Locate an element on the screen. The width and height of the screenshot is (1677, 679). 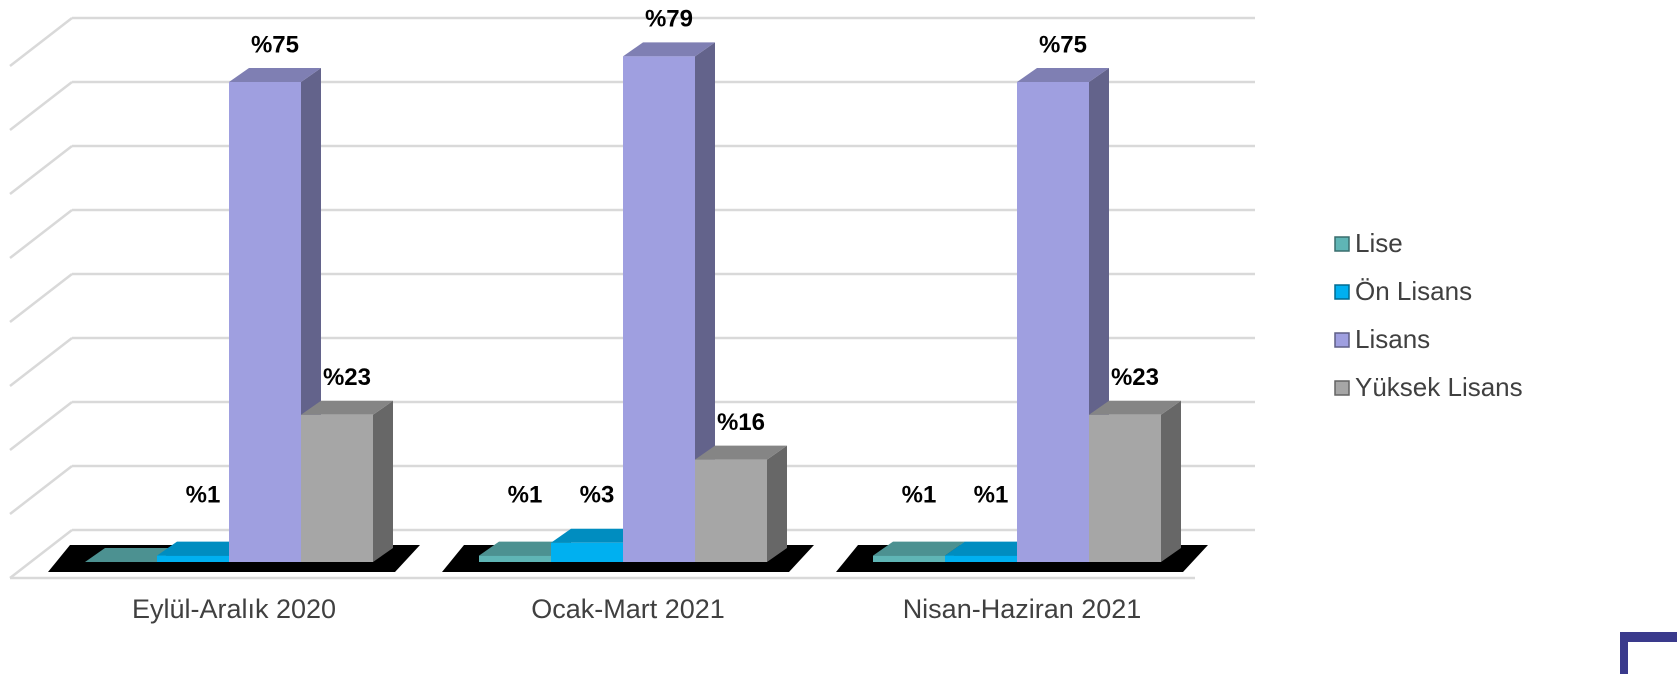
legend-label: Lise is located at coordinates (1379, 243).